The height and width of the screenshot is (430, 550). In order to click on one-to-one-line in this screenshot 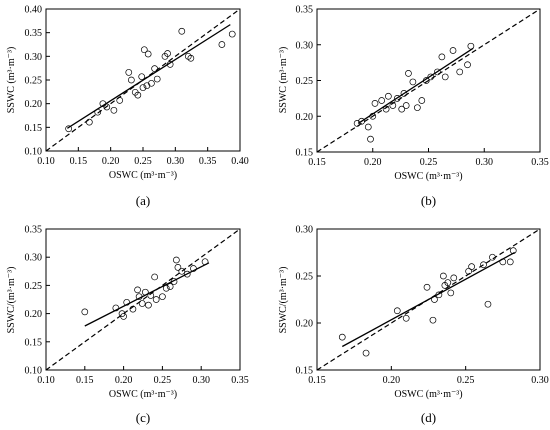, I will do `click(428, 80)`.